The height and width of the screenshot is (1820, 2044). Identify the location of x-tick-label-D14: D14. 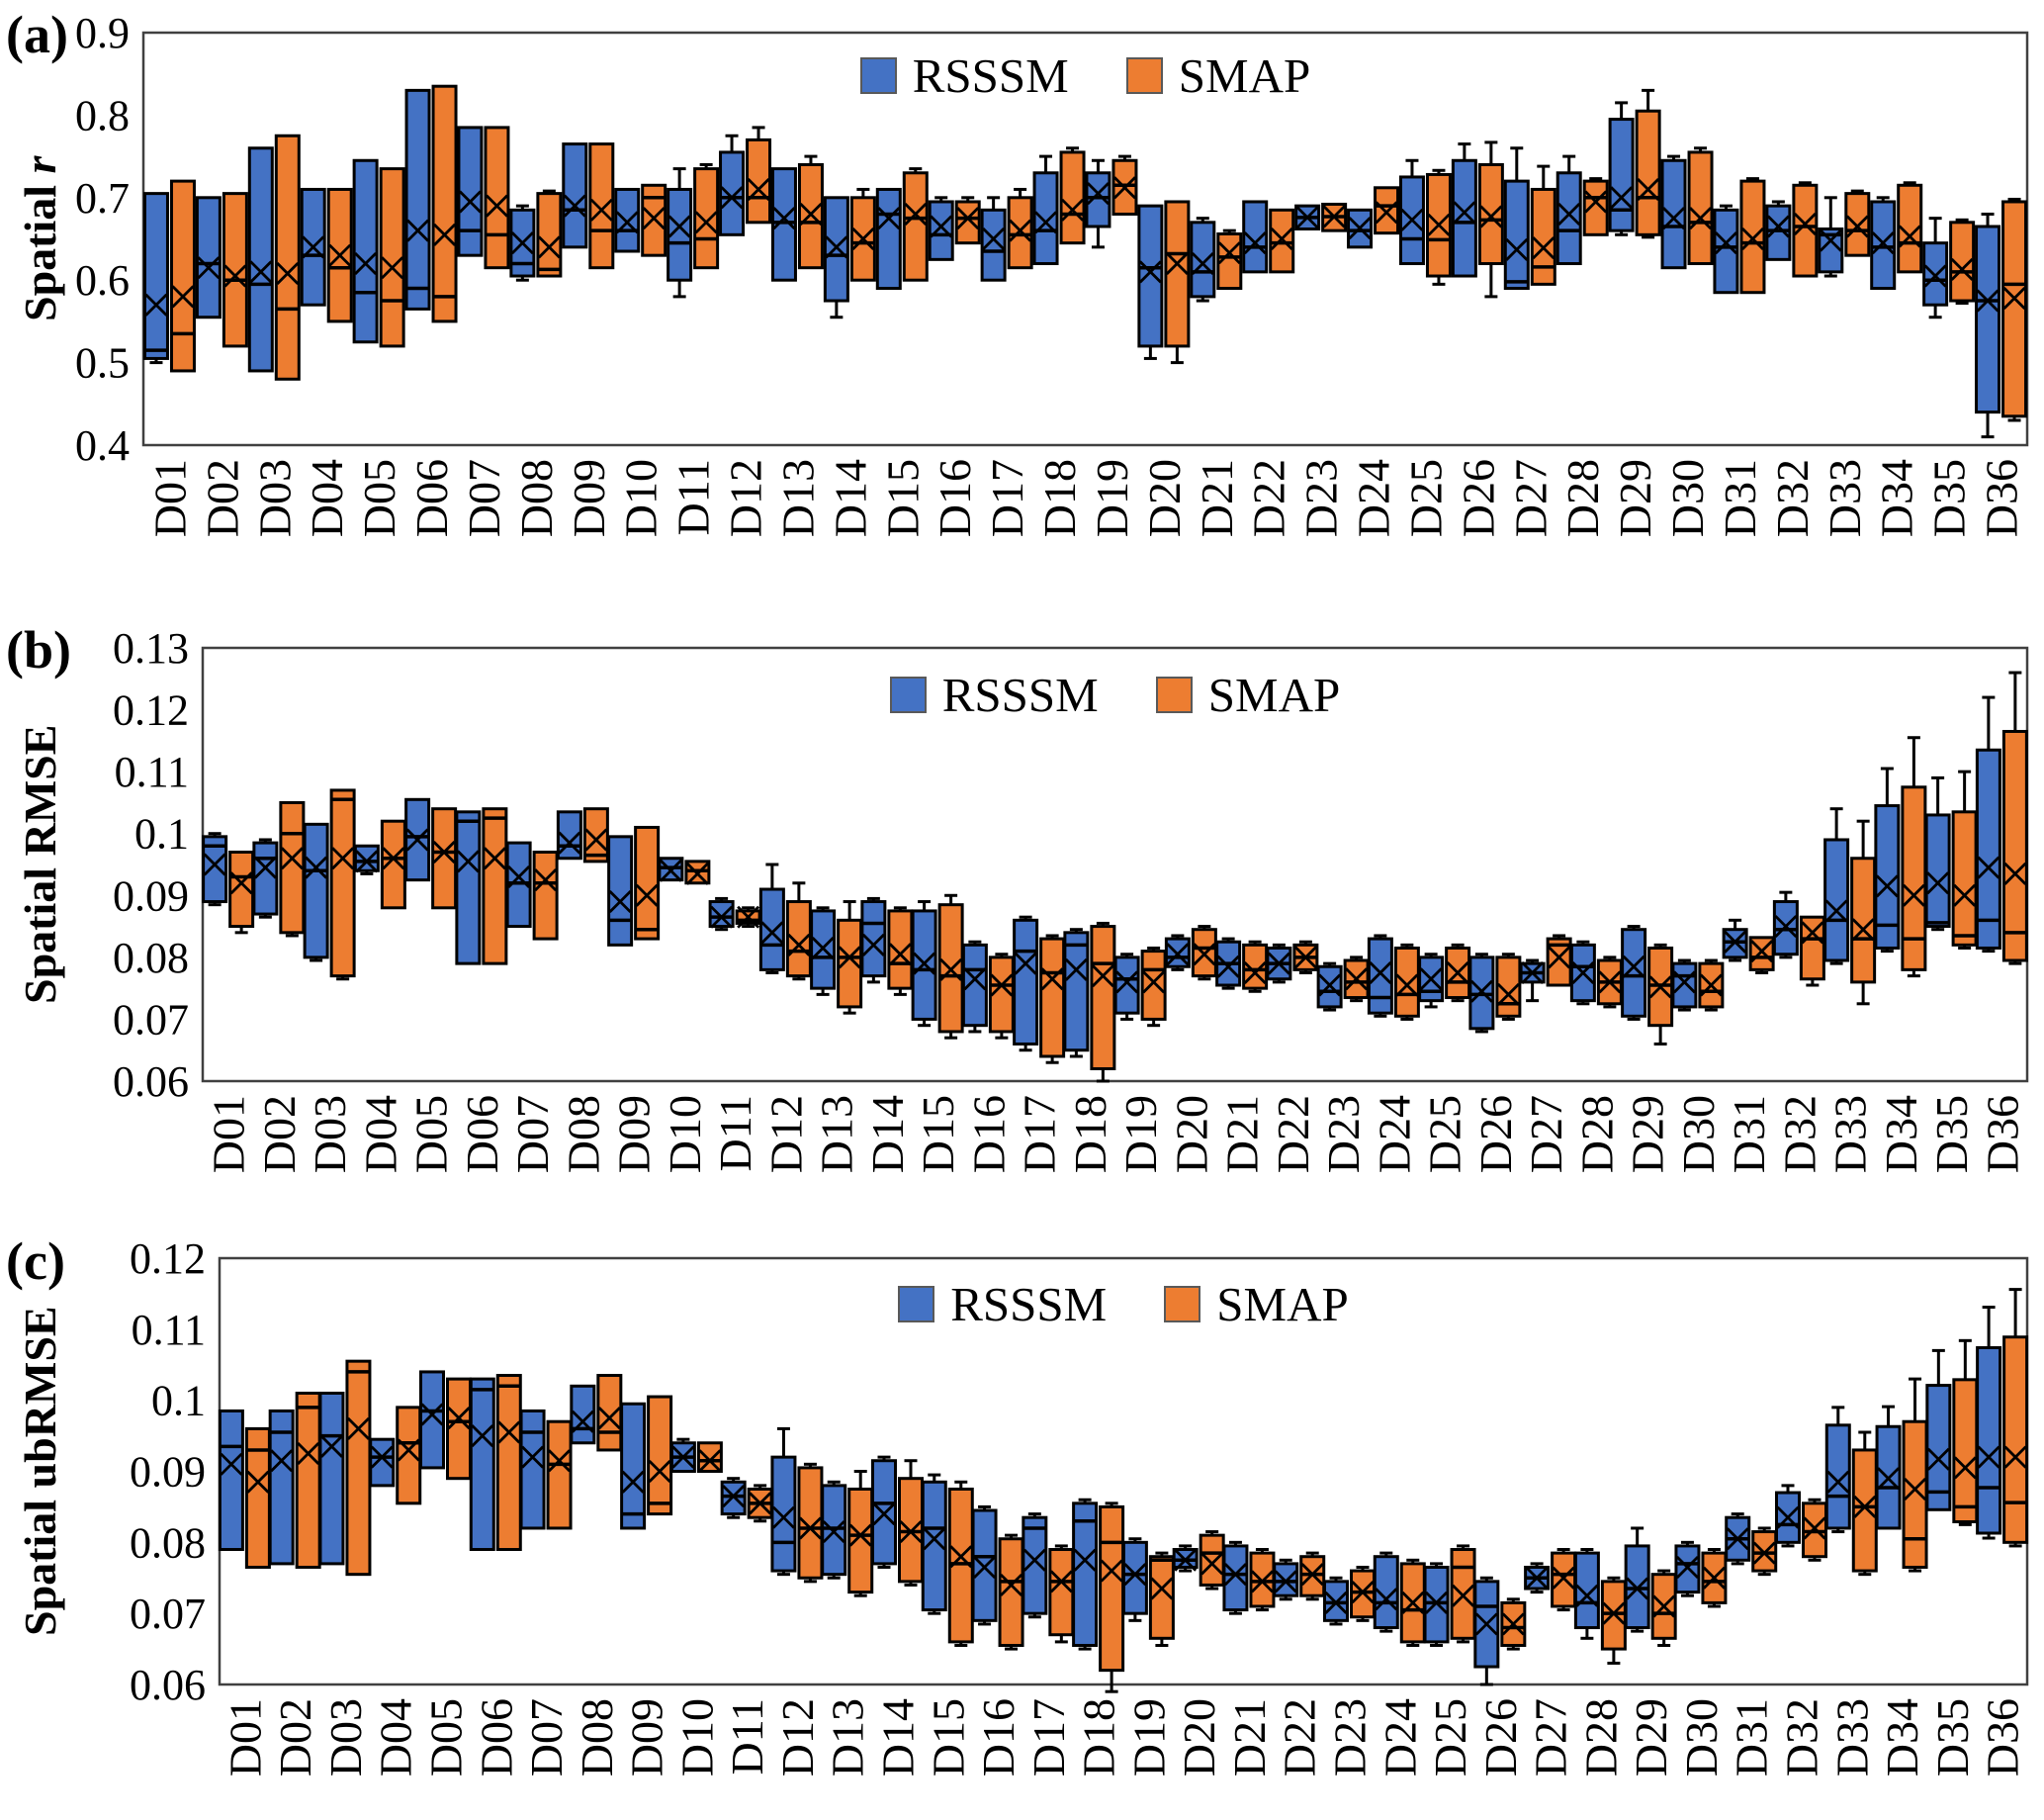
(850, 498).